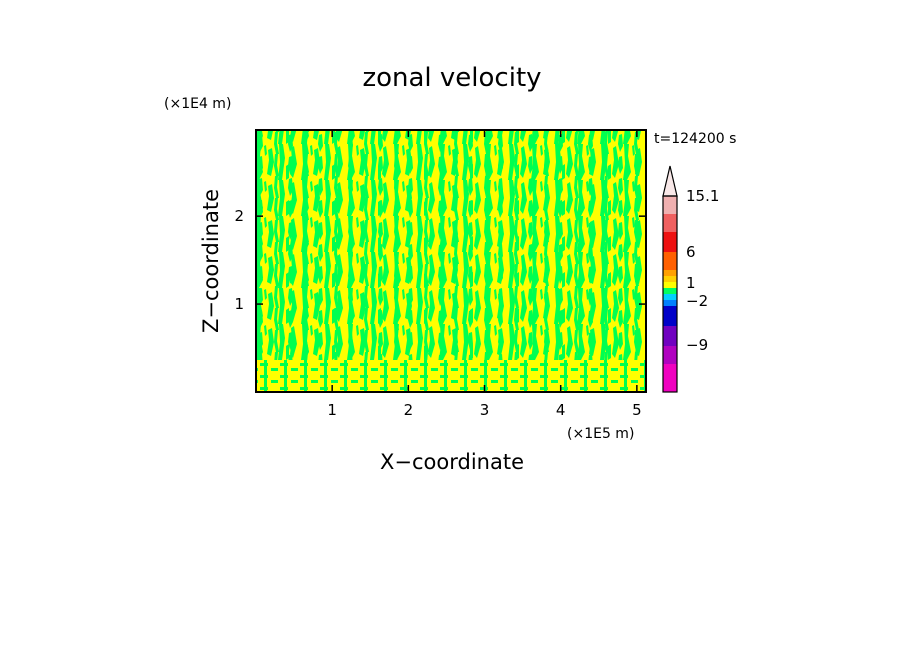  Describe the element at coordinates (697, 345) in the screenshot. I see `colorbar-label: −9` at that location.